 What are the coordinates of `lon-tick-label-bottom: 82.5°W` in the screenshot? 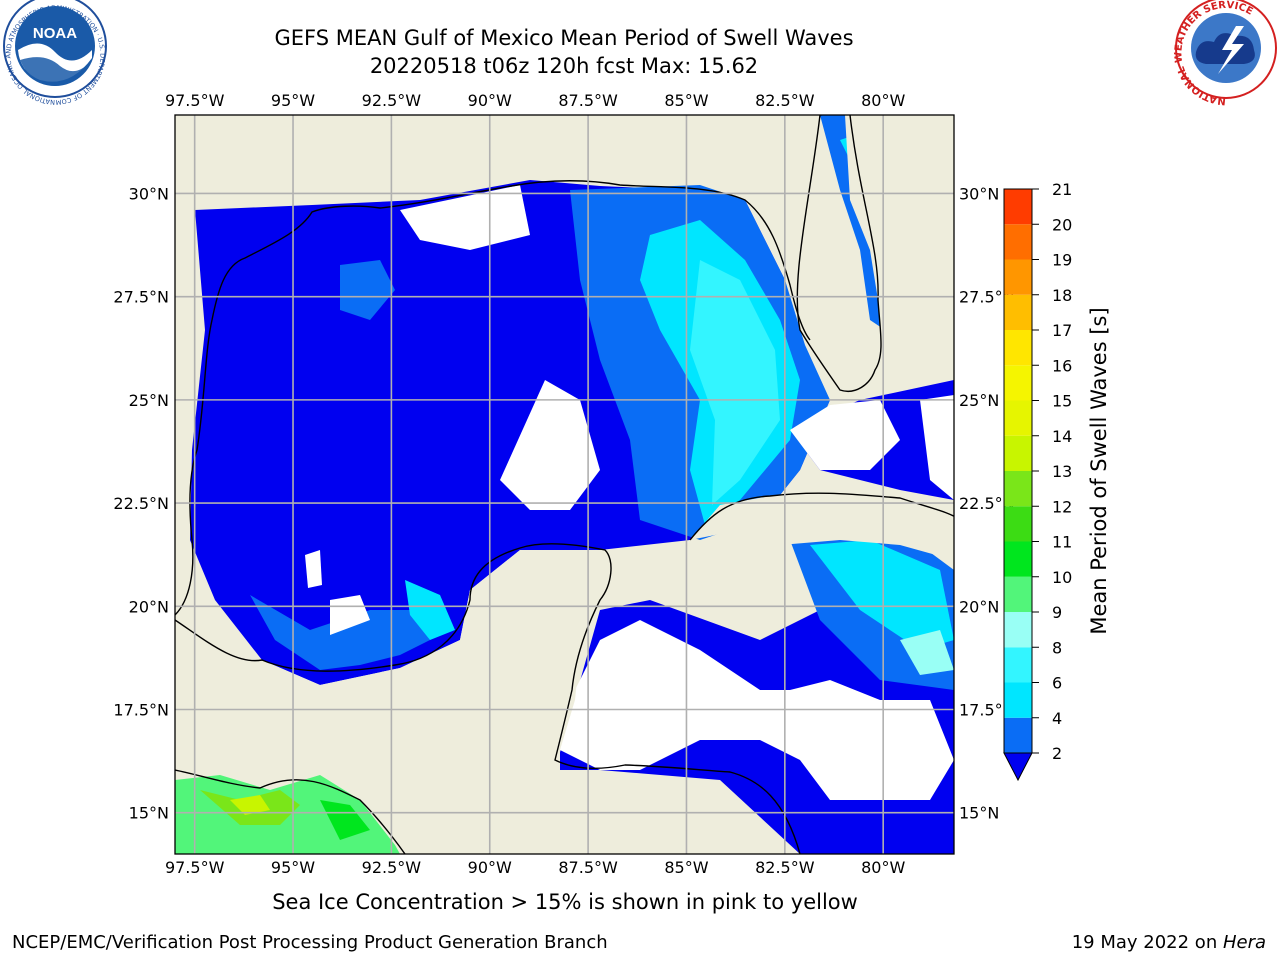 It's located at (785, 867).